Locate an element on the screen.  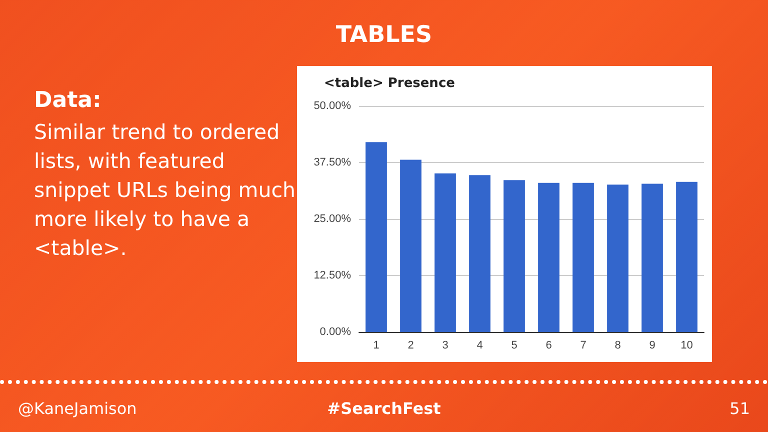
text: TABLES is located at coordinates (384, 35).